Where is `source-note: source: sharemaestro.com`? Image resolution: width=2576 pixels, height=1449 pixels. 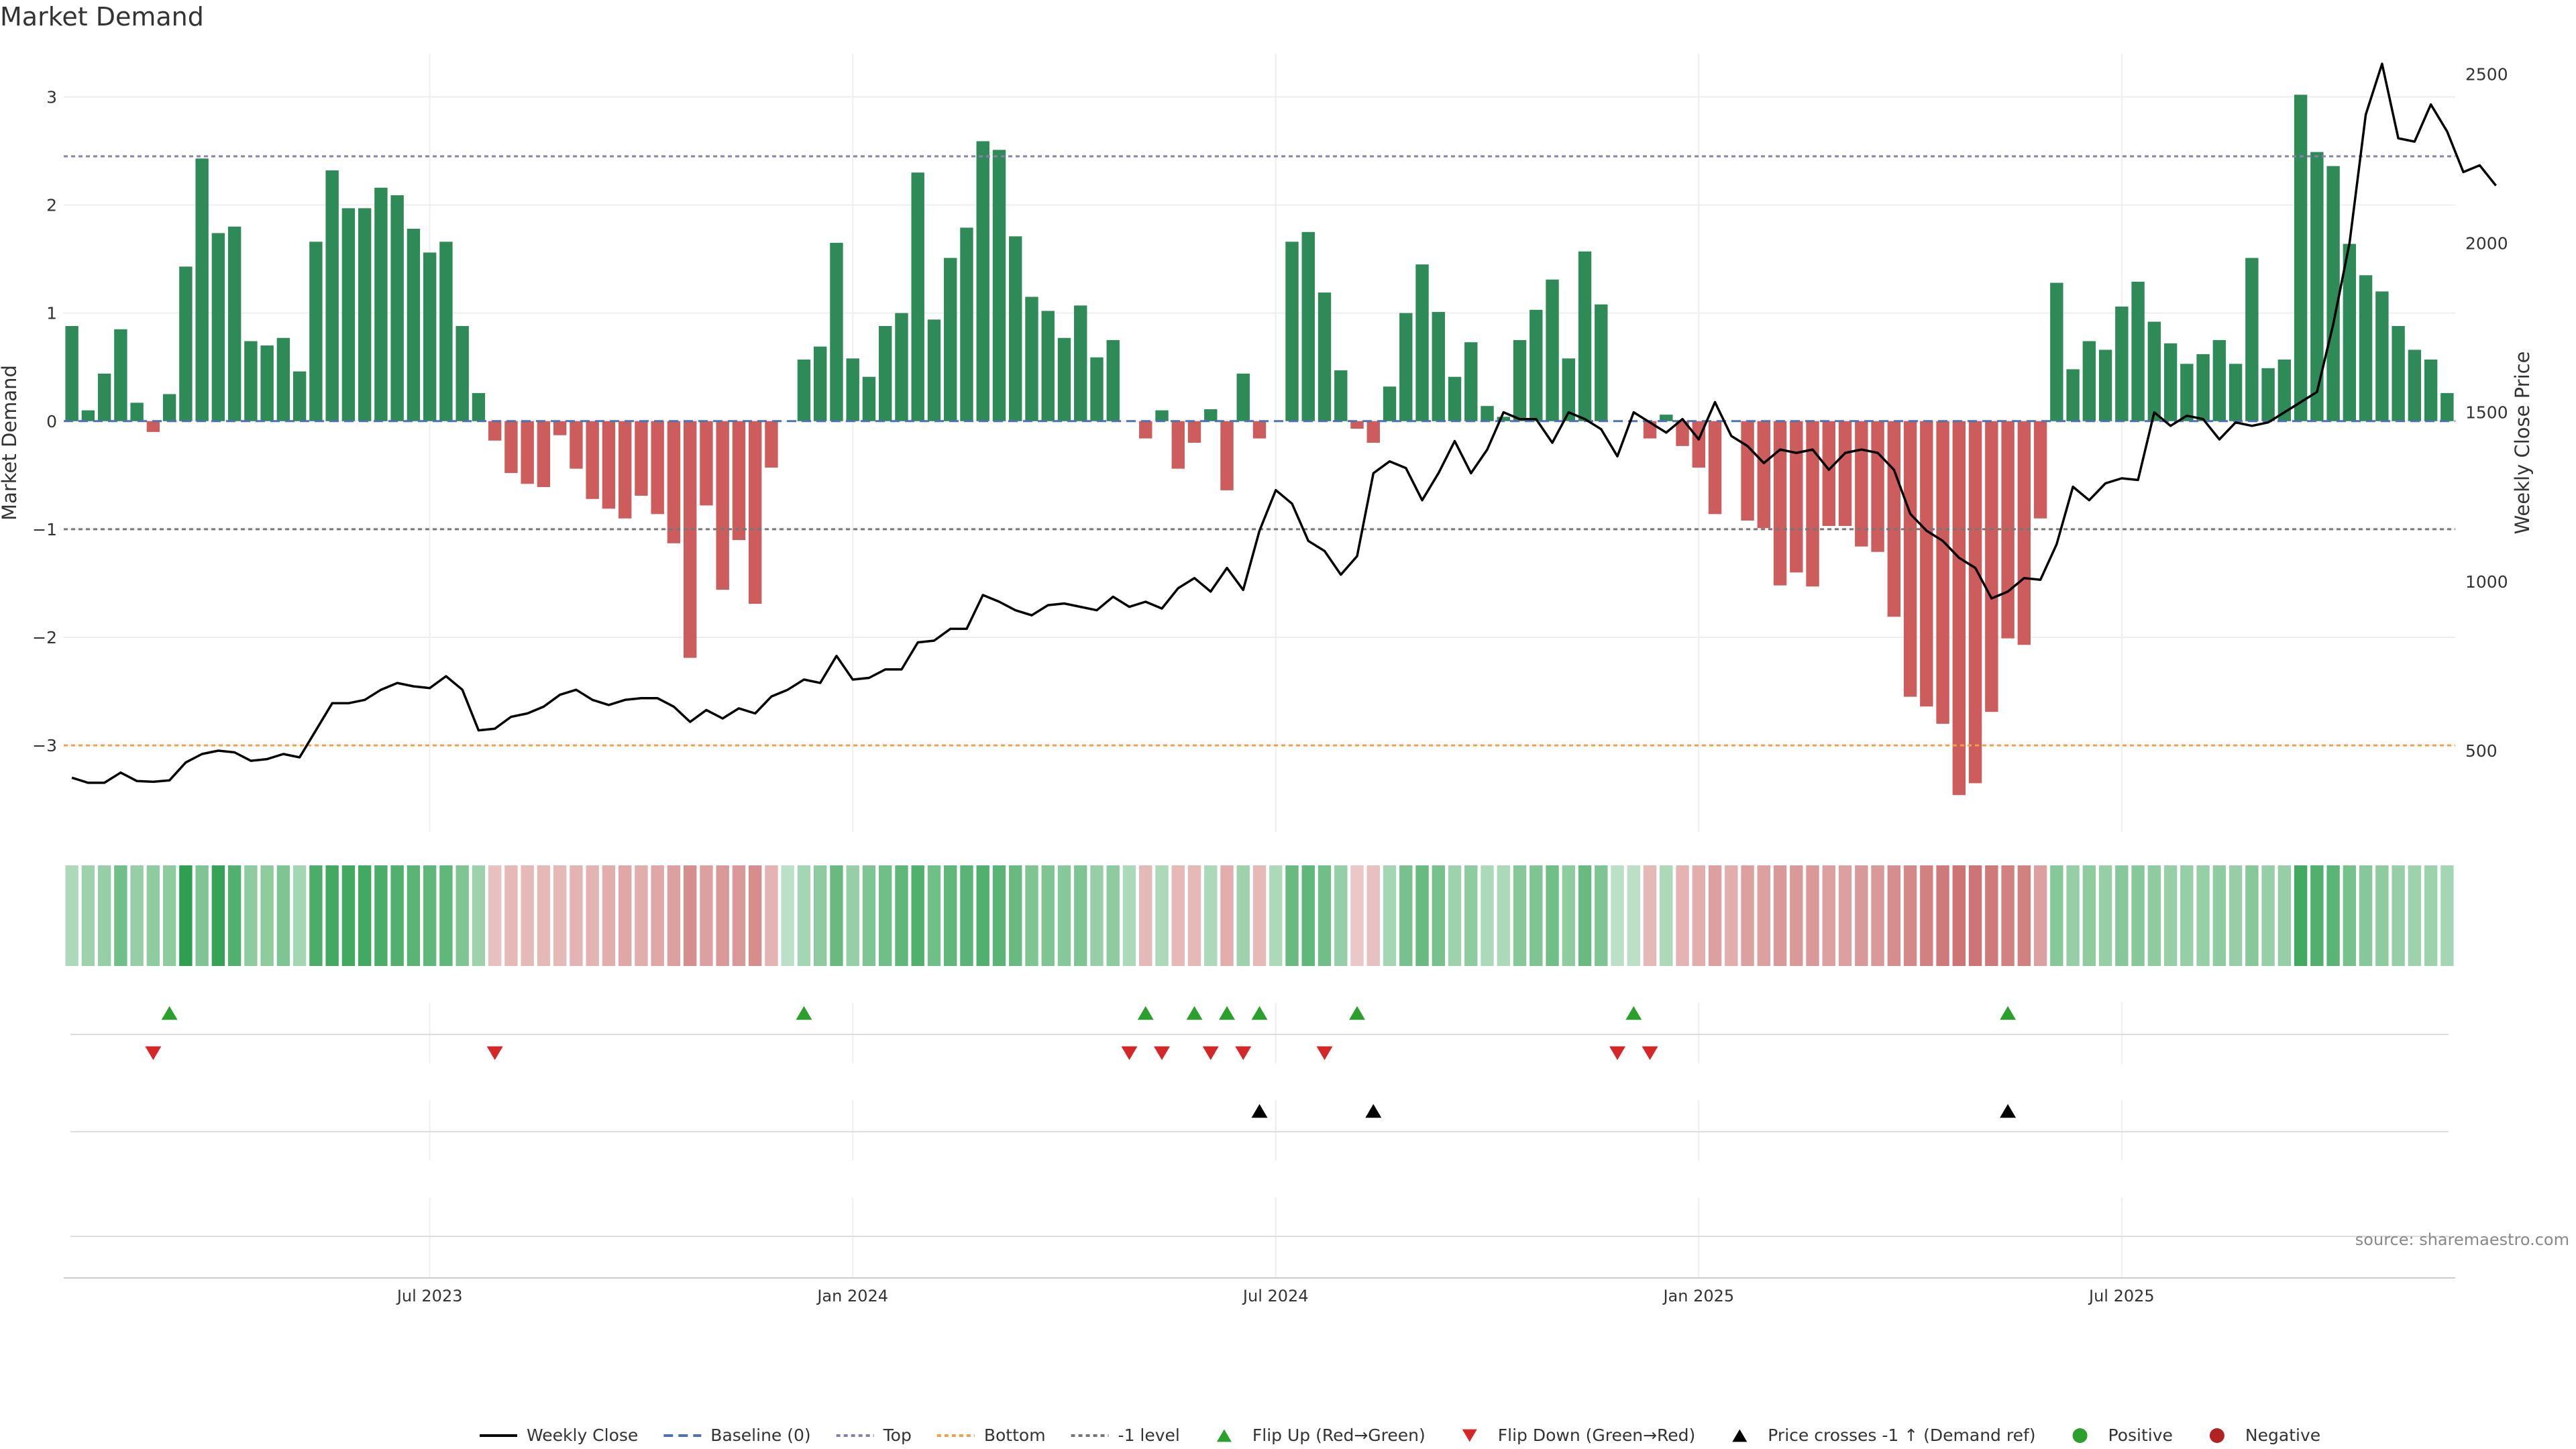
source-note: source: sharemaestro.com is located at coordinates (2462, 1239).